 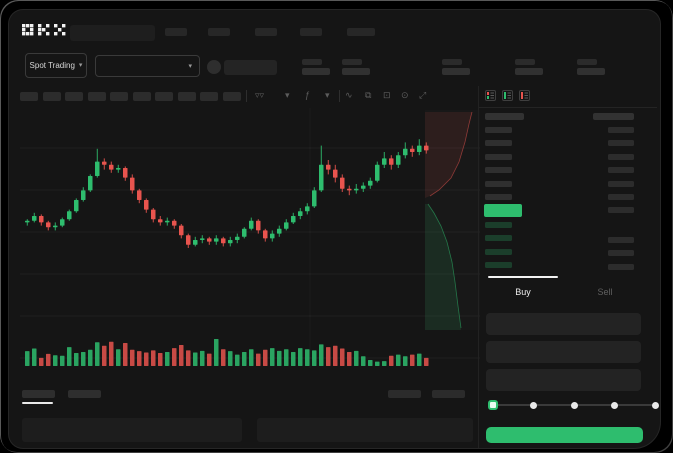 I want to click on screenshot-icon: ⊡, so click(x=387, y=95).